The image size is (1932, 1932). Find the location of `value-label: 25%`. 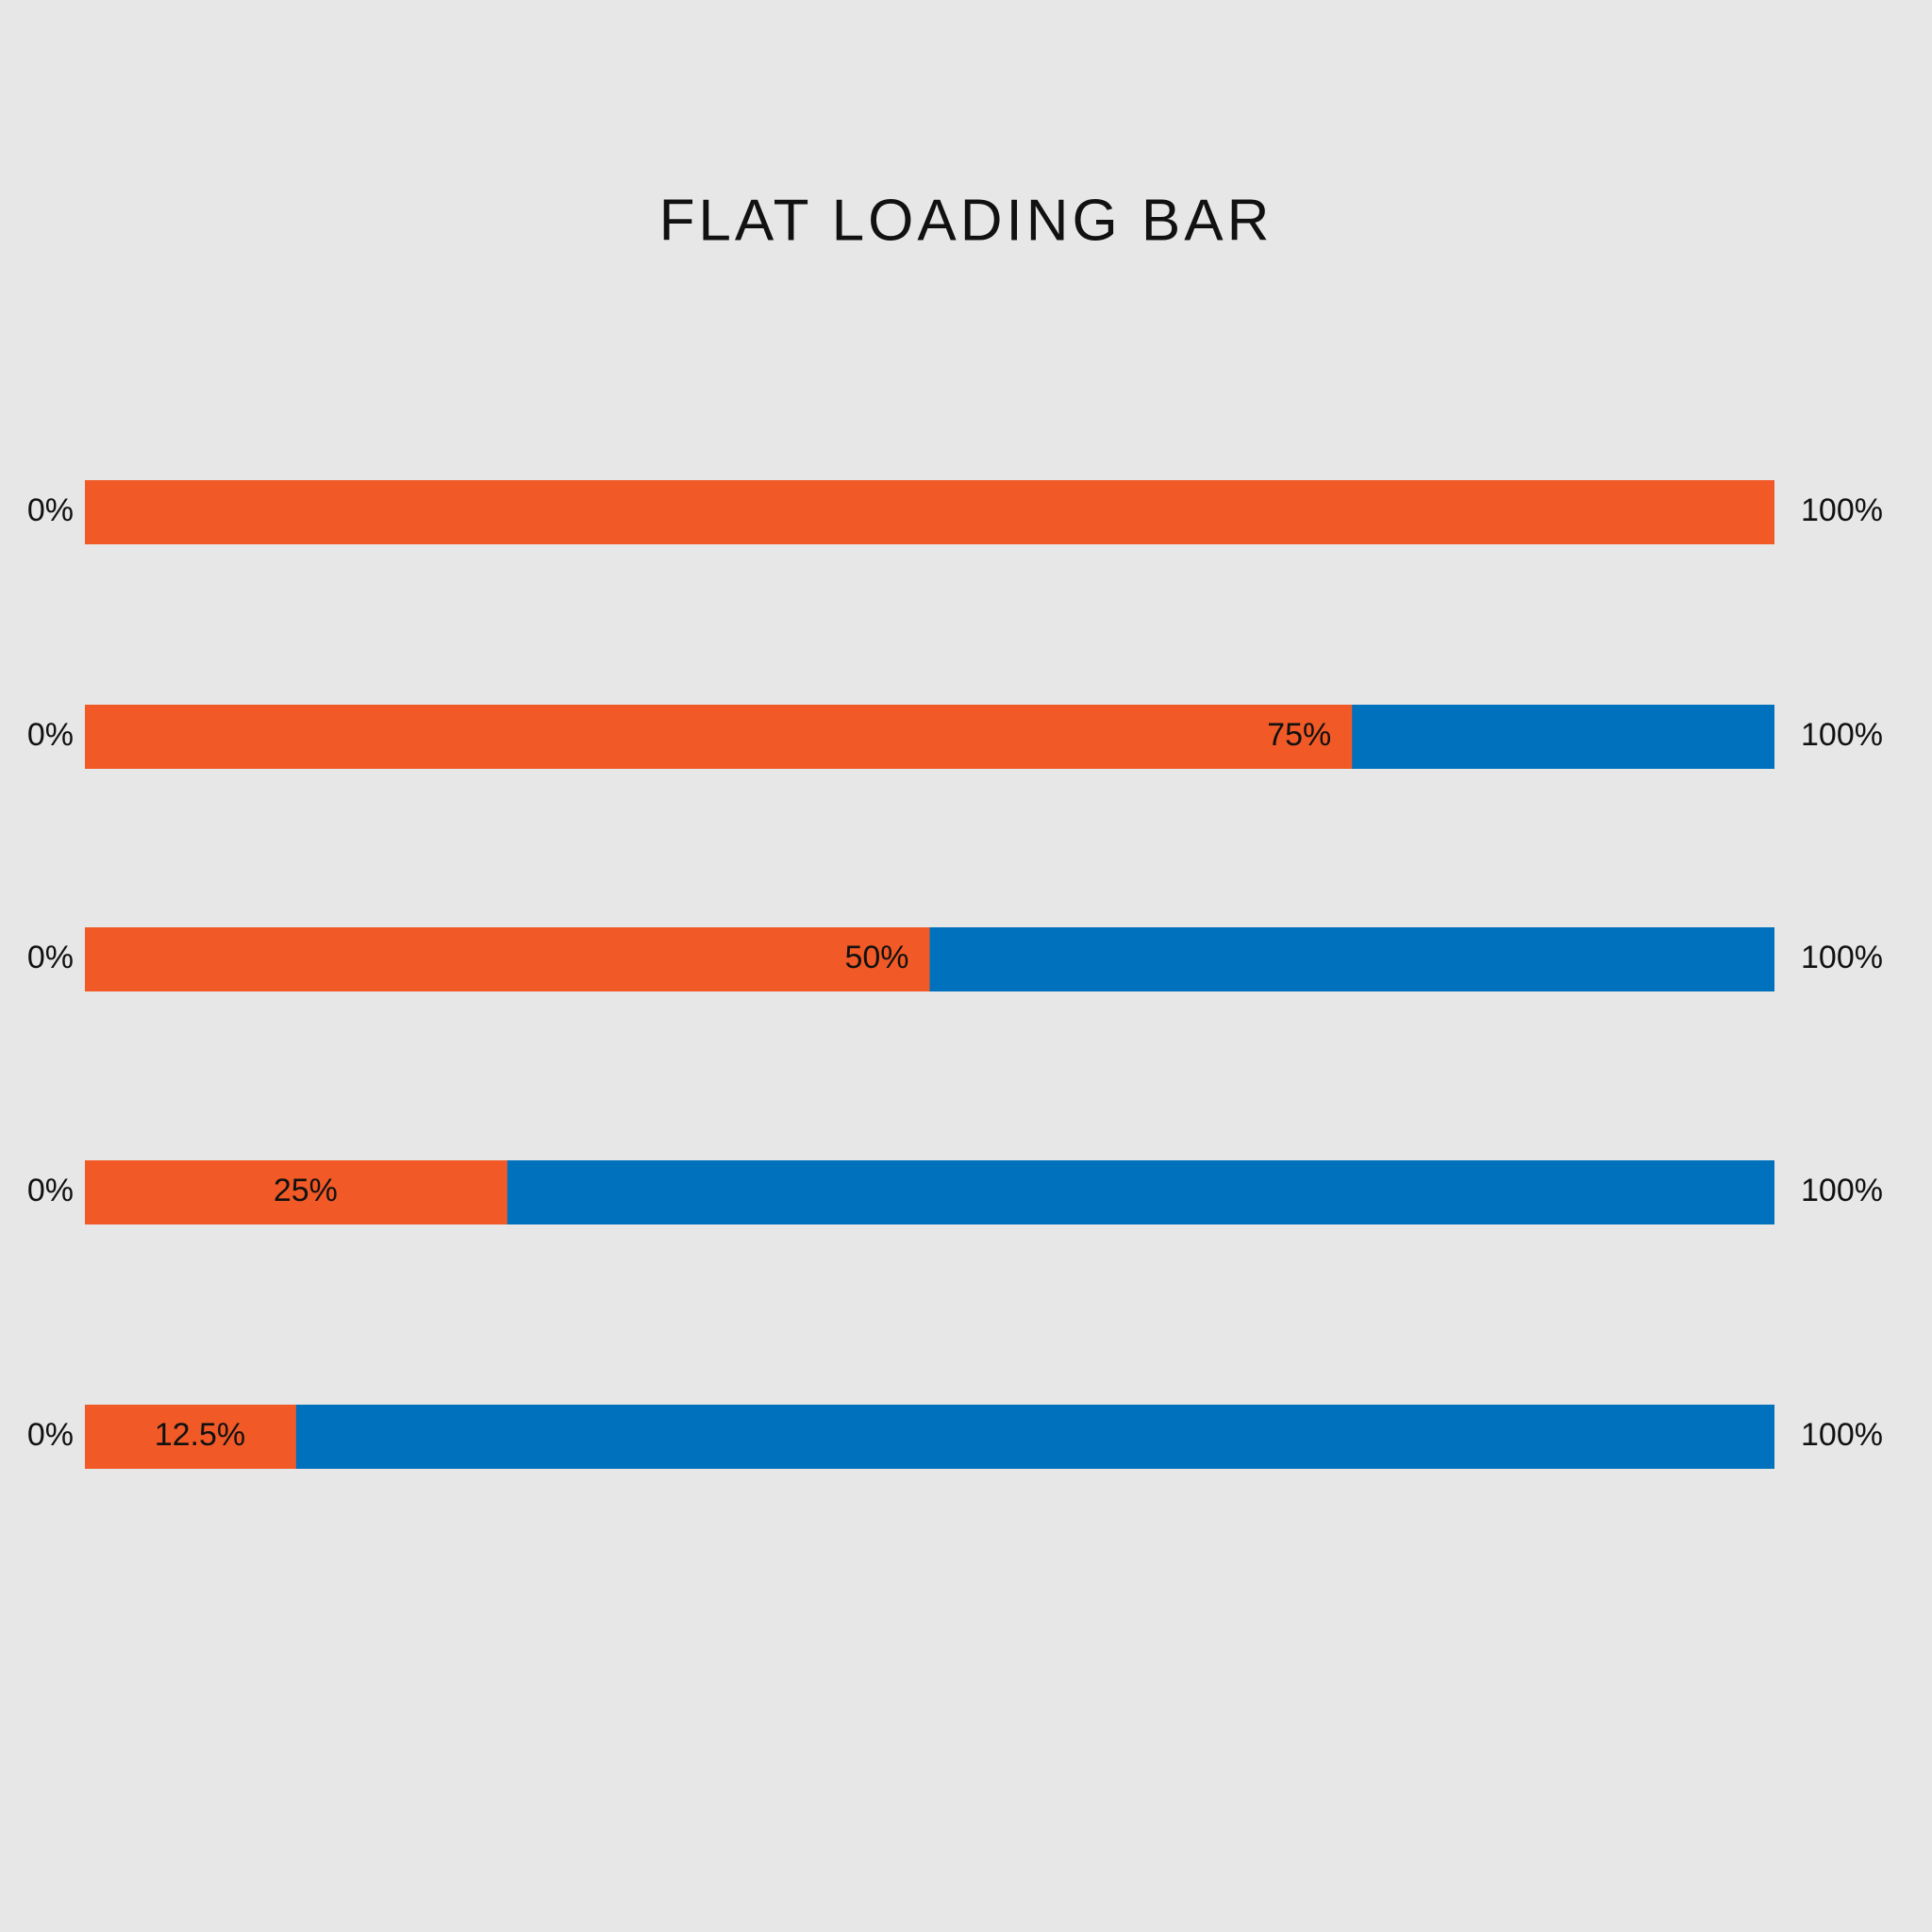

value-label: 25% is located at coordinates (306, 1190).